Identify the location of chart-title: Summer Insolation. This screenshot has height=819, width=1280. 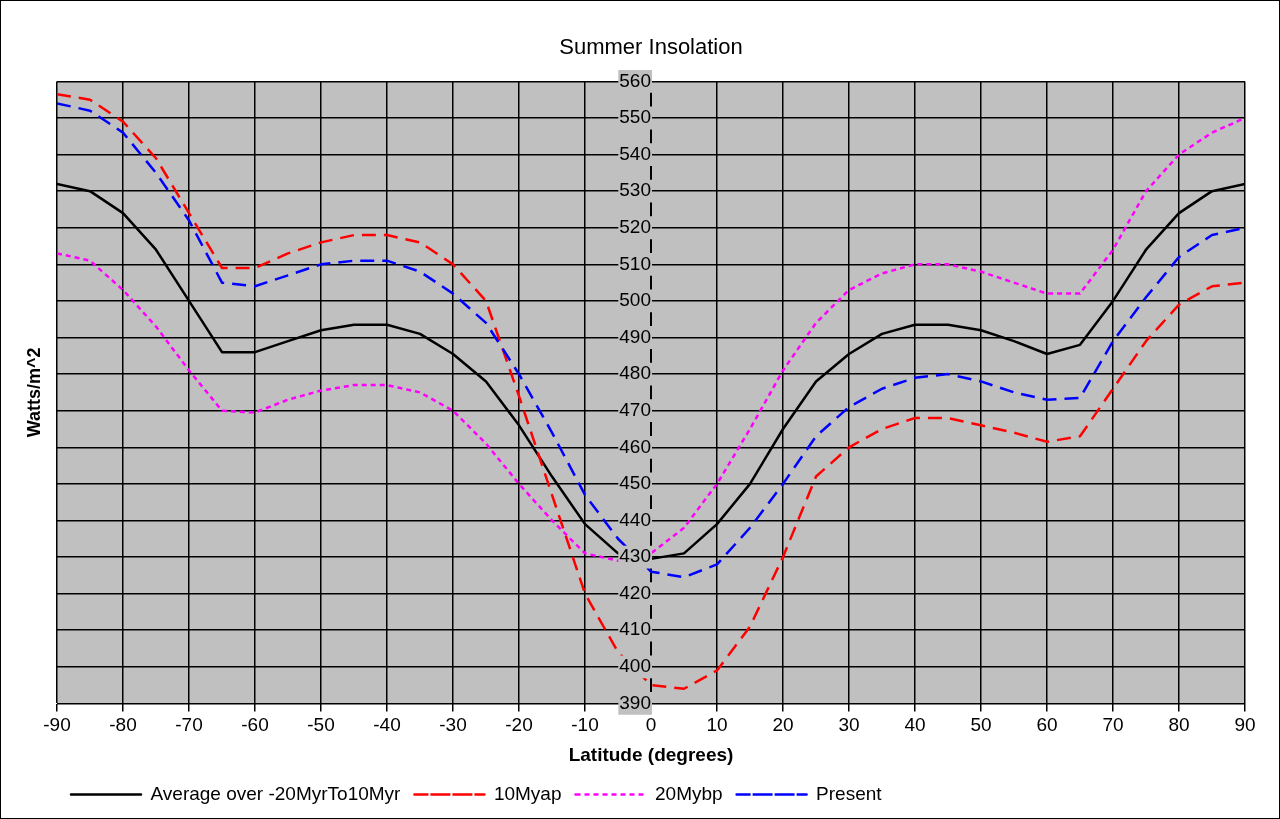
(651, 47).